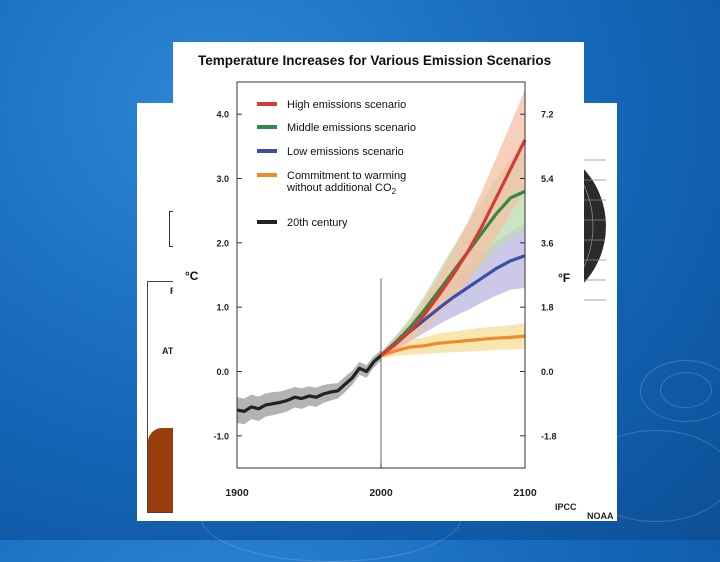  What do you see at coordinates (168, 351) in the screenshot?
I see `inset-label-atmosphere: AT` at bounding box center [168, 351].